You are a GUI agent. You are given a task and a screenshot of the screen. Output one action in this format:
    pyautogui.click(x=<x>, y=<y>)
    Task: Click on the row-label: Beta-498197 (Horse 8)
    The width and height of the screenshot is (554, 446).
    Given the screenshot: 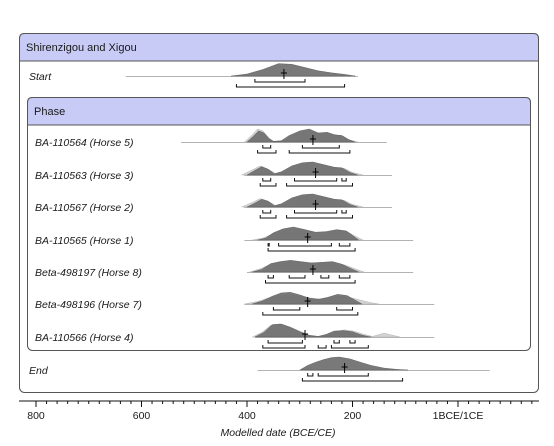 What is the action you would take?
    pyautogui.click(x=88, y=273)
    